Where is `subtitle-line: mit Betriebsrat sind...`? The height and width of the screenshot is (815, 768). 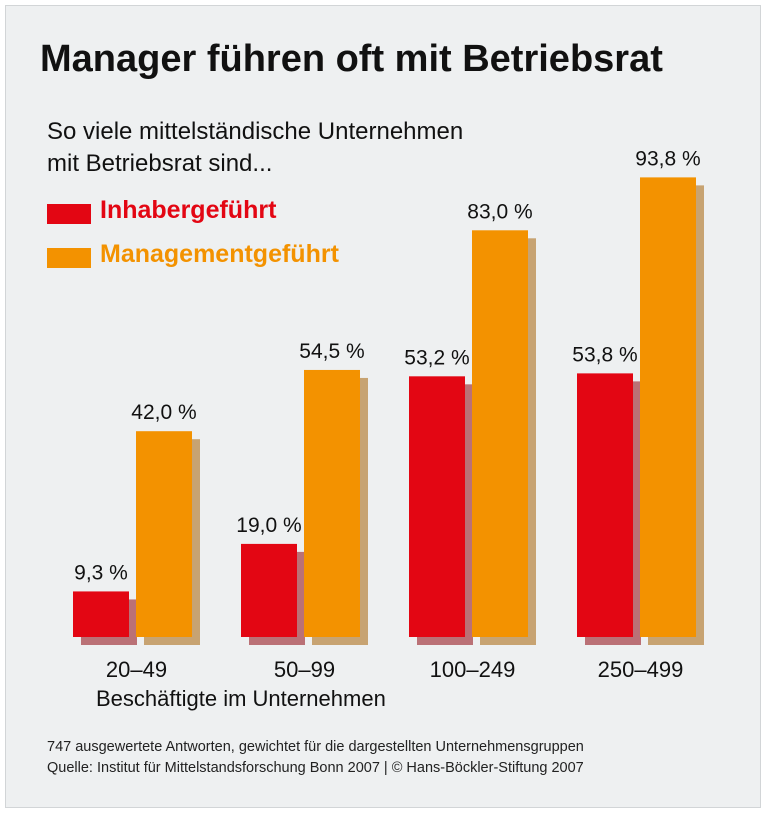
subtitle-line: mit Betriebsrat sind... is located at coordinates (160, 163).